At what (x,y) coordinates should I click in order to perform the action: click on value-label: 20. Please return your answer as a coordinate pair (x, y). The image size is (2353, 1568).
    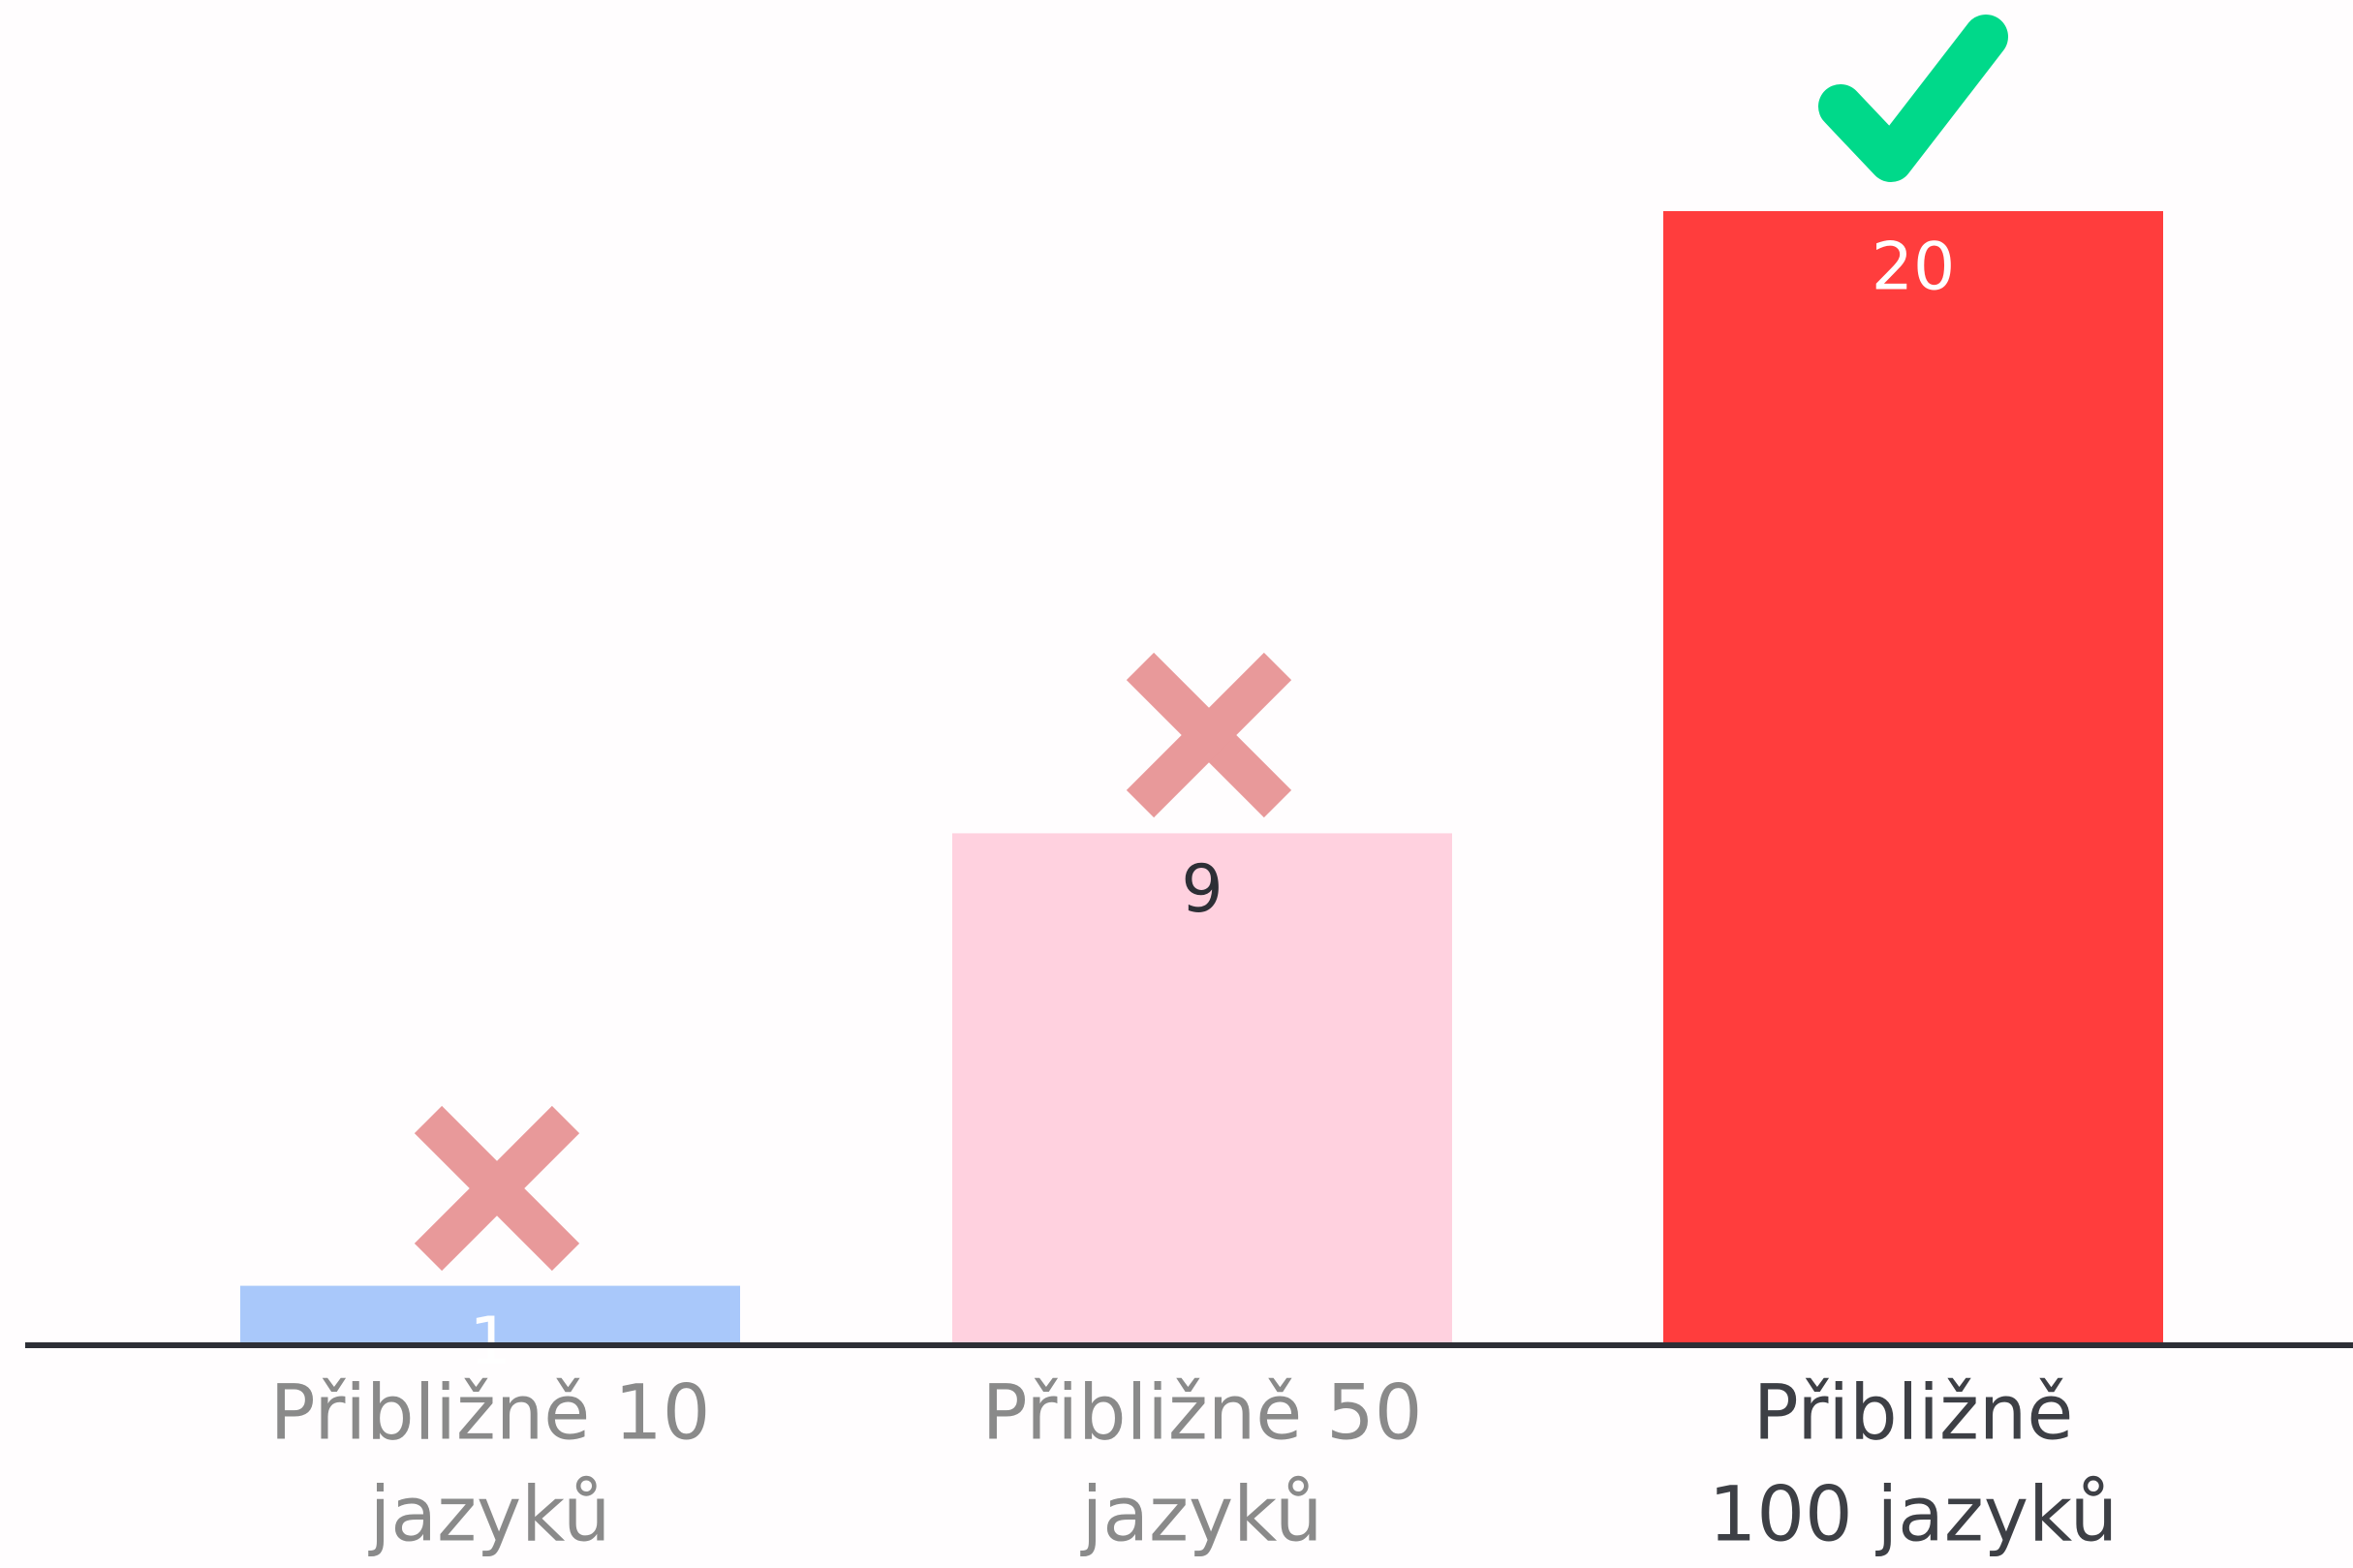
    Looking at the image, I should click on (1914, 268).